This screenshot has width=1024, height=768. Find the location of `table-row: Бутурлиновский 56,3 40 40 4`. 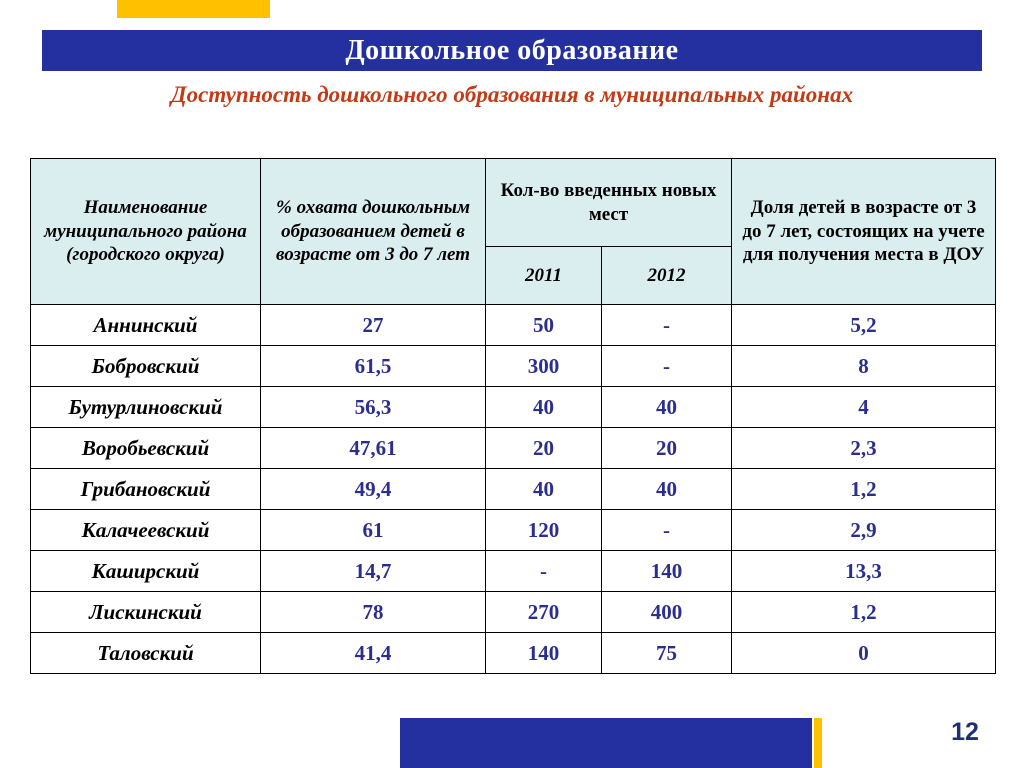

table-row: Бутурлиновский 56,3 40 40 4 is located at coordinates (513, 407).